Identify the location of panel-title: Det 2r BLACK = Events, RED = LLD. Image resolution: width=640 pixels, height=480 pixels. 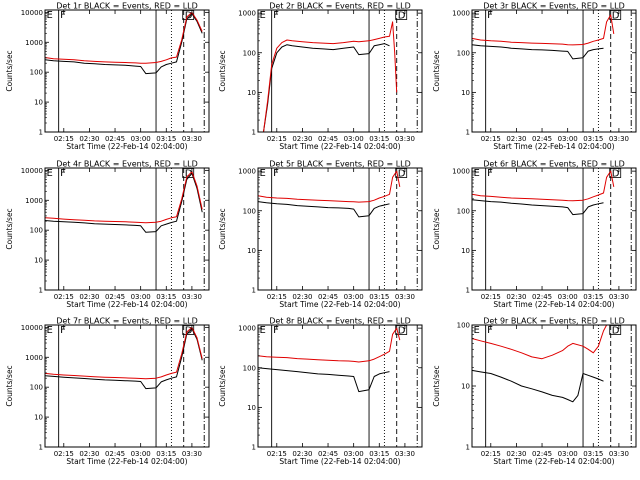
(340, 6).